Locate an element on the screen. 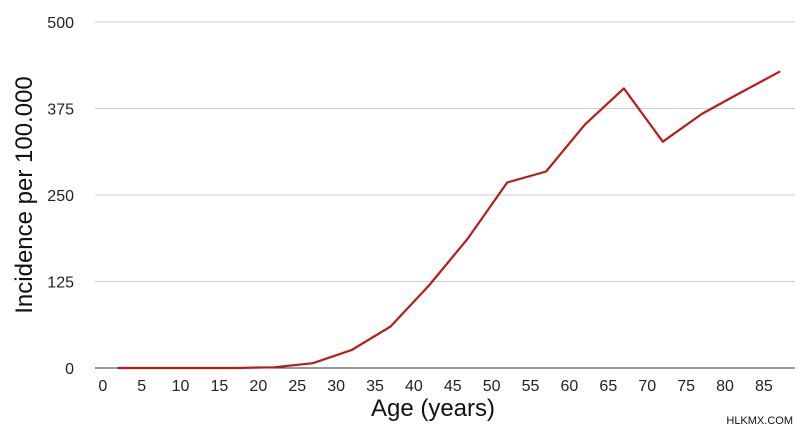  y-tick-label: 0 is located at coordinates (69, 369).